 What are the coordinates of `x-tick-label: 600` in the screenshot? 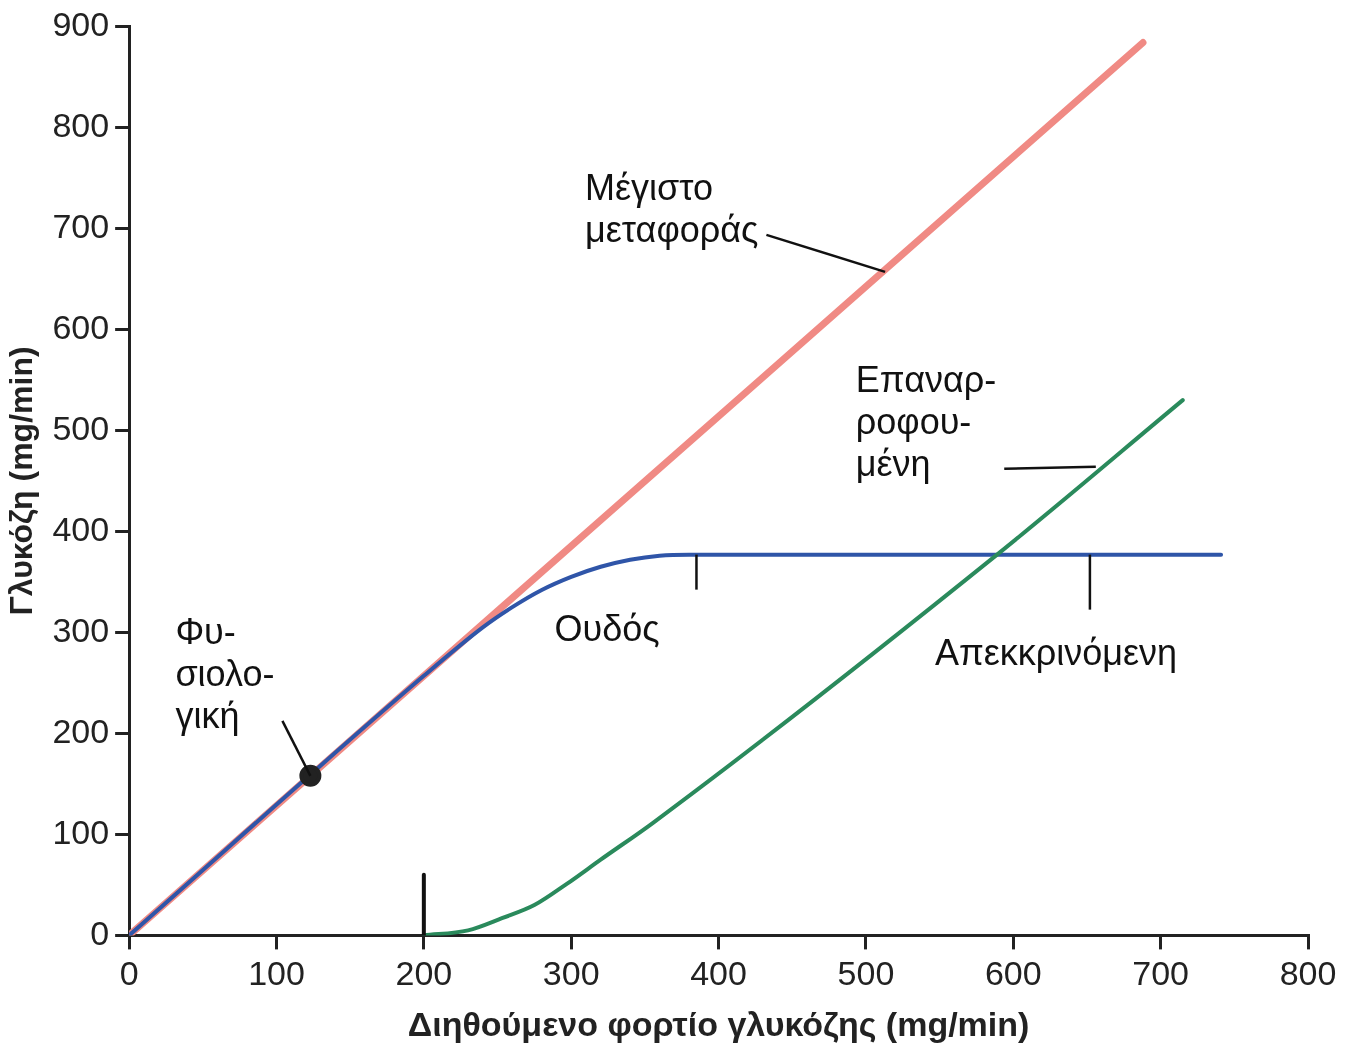 It's located at (1013, 973).